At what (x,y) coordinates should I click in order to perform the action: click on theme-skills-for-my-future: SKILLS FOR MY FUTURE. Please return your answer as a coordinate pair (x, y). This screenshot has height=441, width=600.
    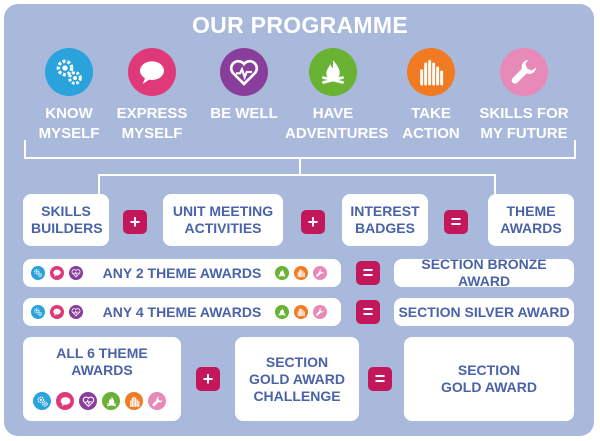
    Looking at the image, I should click on (524, 96).